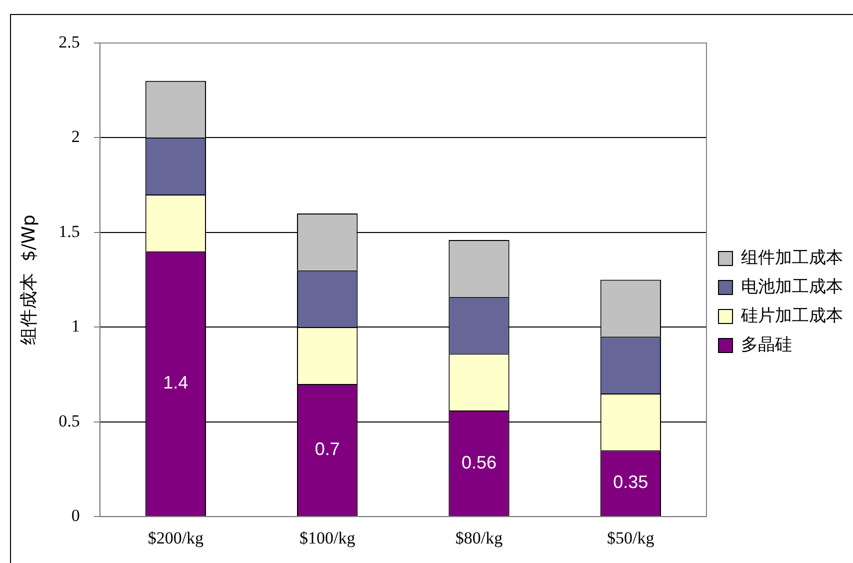 The height and width of the screenshot is (563, 853). Describe the element at coordinates (766, 344) in the screenshot. I see `legend-label: 多晶硅` at that location.